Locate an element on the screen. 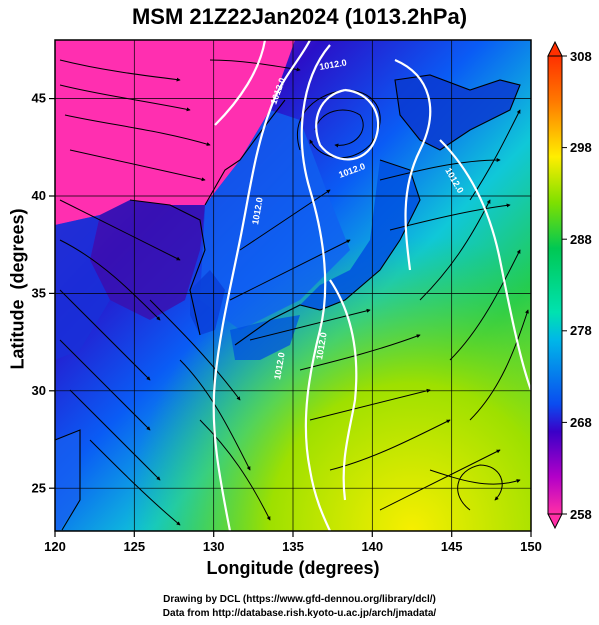 The width and height of the screenshot is (599, 625). colorbar-tick-268: 268 is located at coordinates (581, 422).